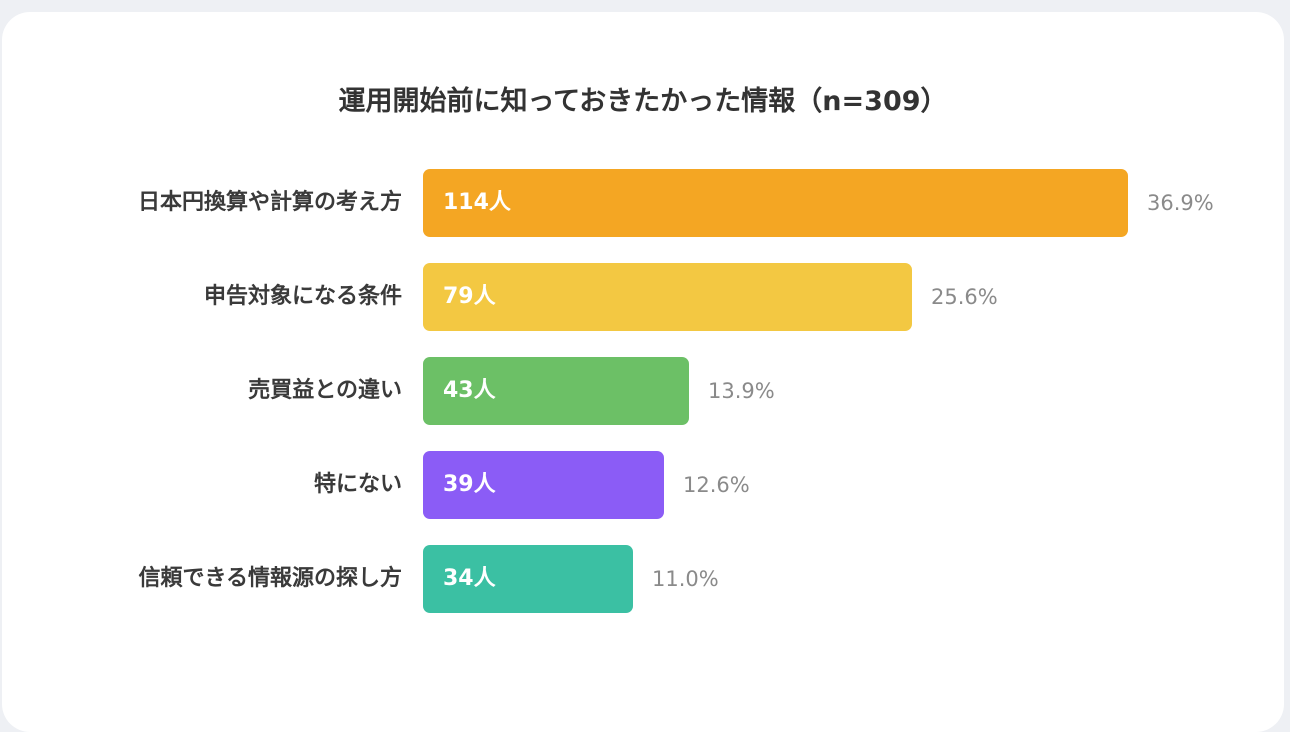 This screenshot has height=732, width=1290. I want to click on bar-row: 特にない 39人 12.6%, so click(643, 485).